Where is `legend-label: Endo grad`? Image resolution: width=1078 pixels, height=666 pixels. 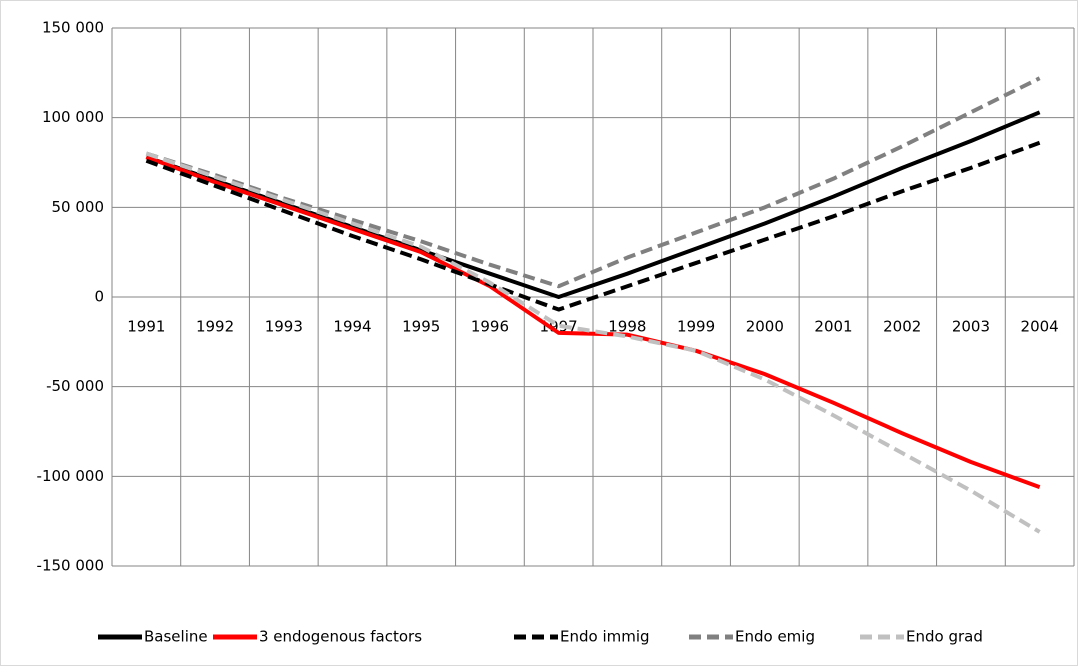
legend-label: Endo grad is located at coordinates (944, 637).